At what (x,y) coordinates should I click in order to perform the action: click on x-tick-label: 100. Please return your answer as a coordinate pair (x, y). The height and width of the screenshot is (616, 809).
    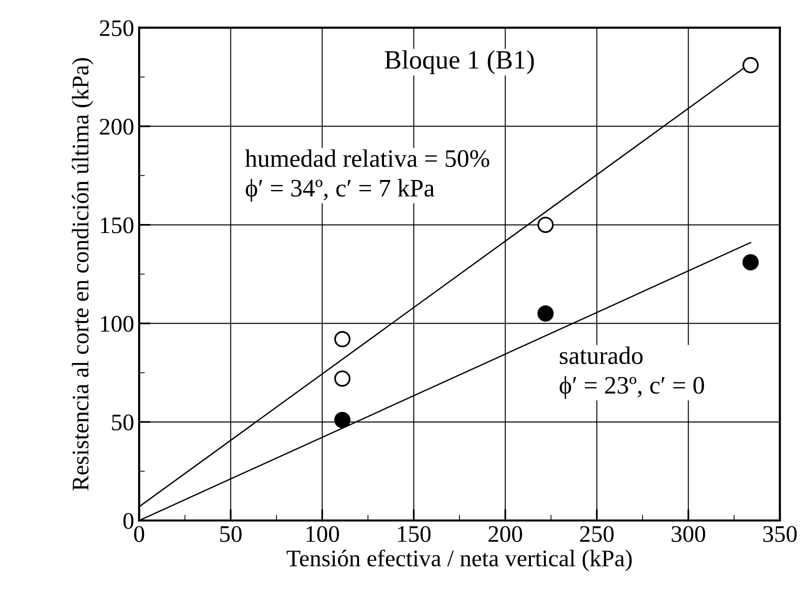
    Looking at the image, I should click on (323, 534).